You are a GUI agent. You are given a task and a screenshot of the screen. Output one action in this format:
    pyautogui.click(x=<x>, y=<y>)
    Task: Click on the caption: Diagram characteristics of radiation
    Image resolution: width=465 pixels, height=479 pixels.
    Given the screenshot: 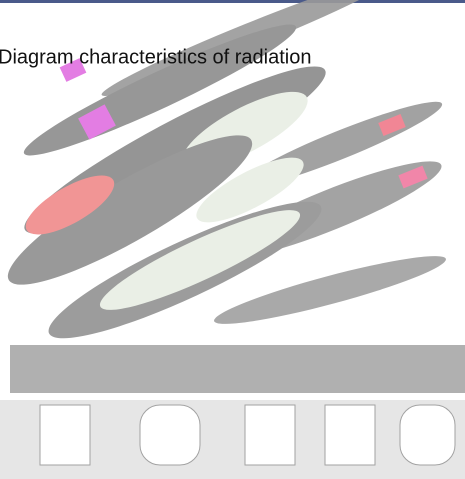 What is the action you would take?
    pyautogui.click(x=155, y=57)
    